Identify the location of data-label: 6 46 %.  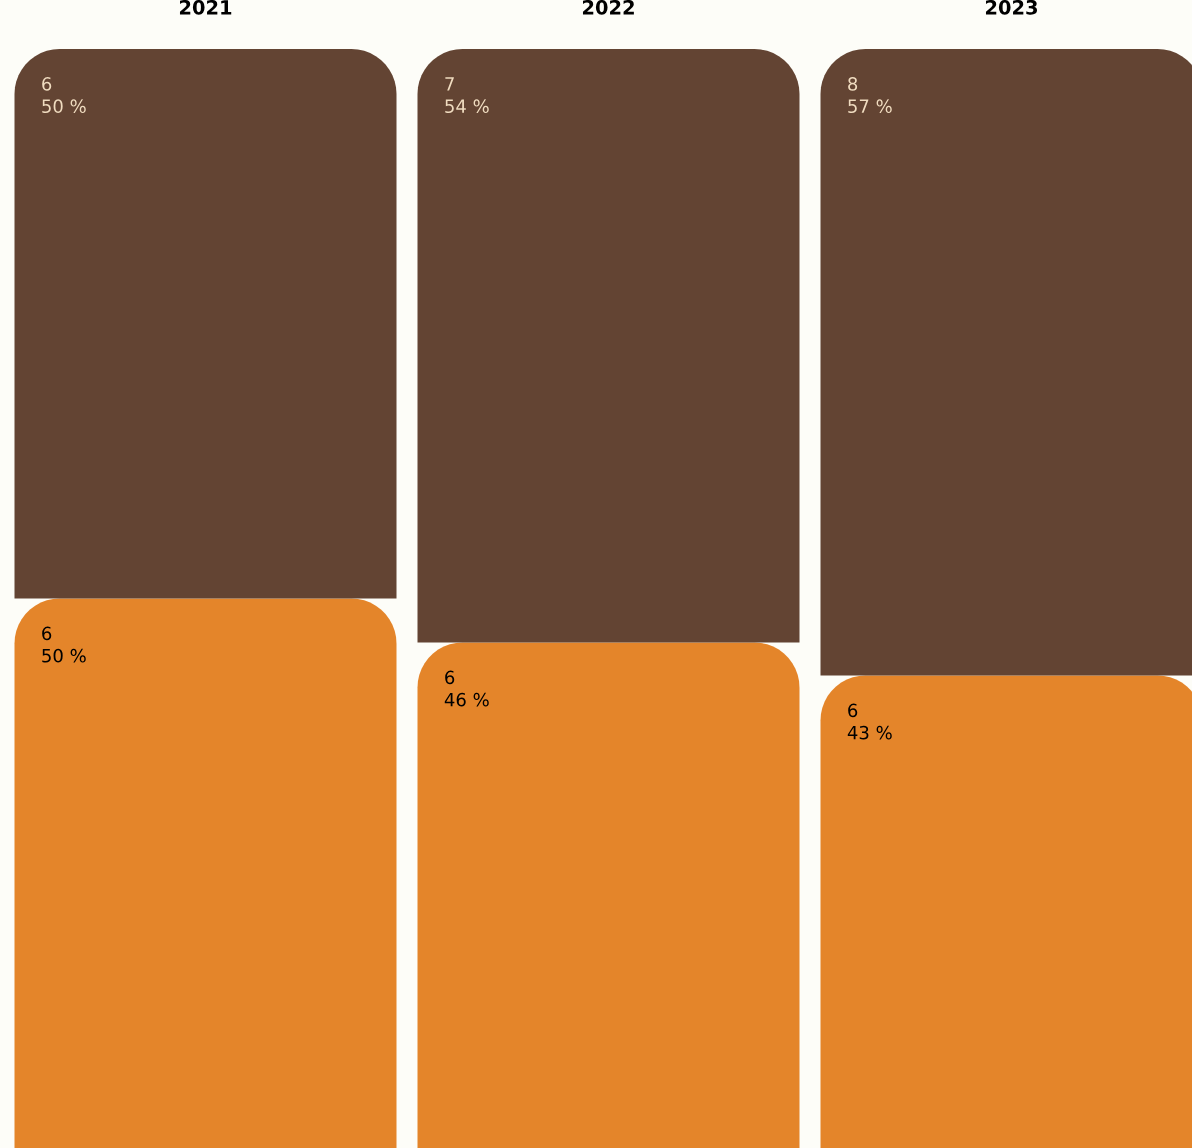
(466, 688).